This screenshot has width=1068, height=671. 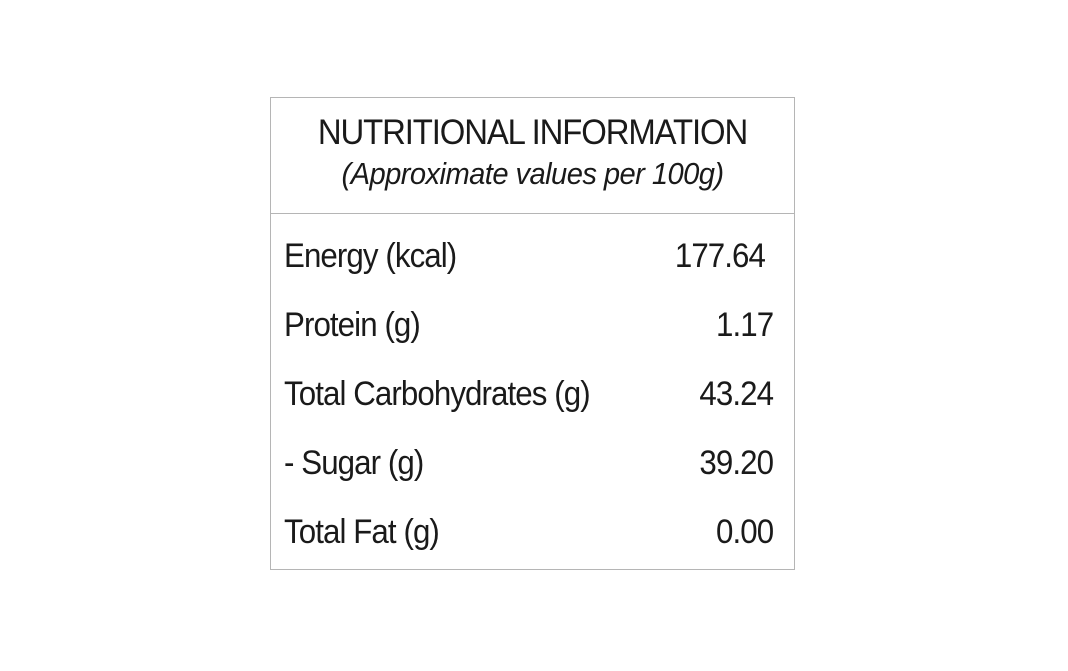 What do you see at coordinates (736, 394) in the screenshot?
I see `nutrient-value: 43.24` at bounding box center [736, 394].